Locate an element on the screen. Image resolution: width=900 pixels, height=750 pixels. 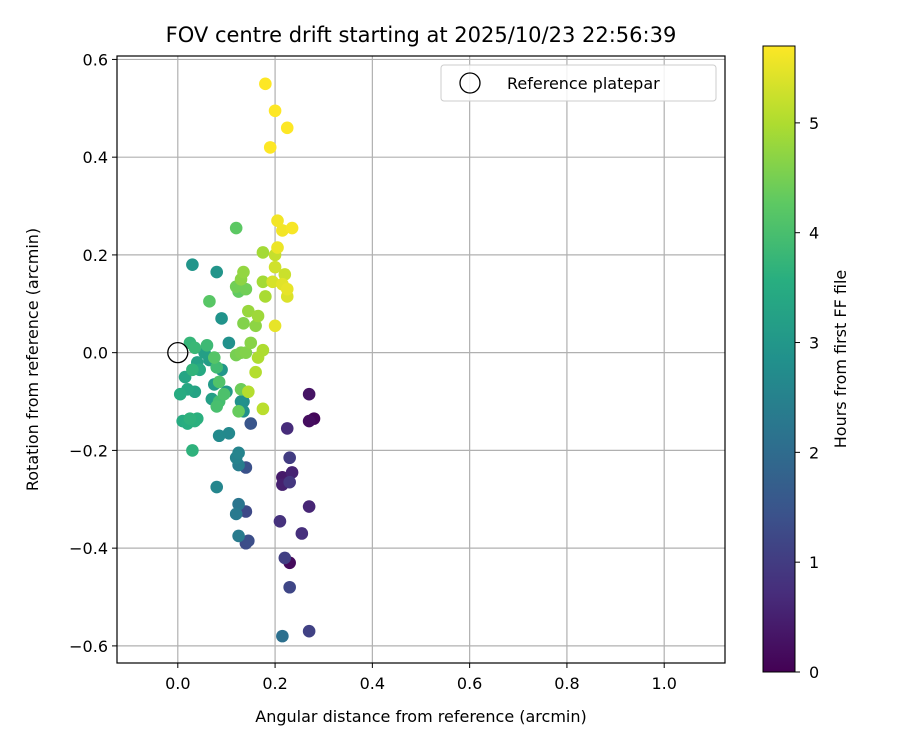
legend-box is located at coordinates (578, 83).